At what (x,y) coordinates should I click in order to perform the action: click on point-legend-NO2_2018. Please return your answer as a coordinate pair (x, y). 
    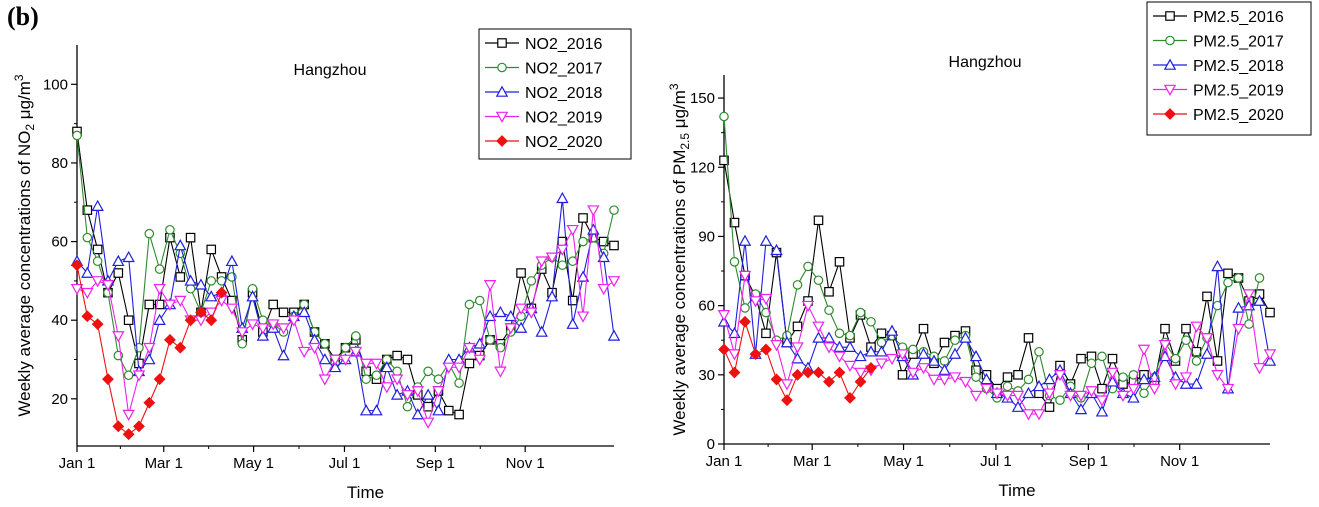
    Looking at the image, I should click on (502, 91).